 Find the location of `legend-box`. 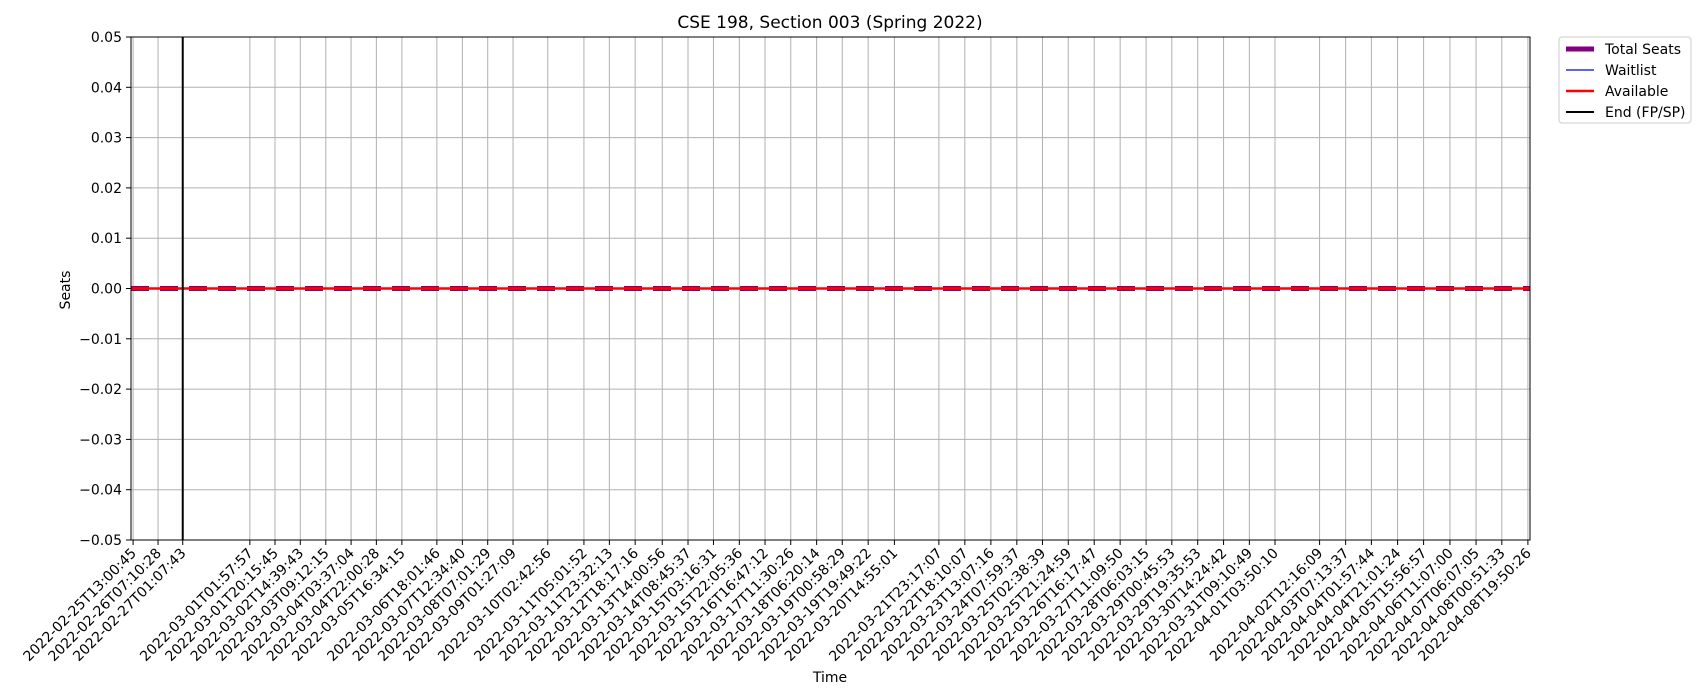

legend-box is located at coordinates (1625, 80).